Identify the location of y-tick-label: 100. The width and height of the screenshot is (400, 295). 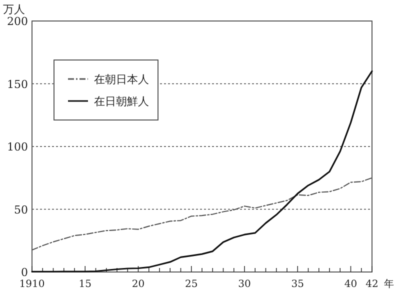
(17, 147).